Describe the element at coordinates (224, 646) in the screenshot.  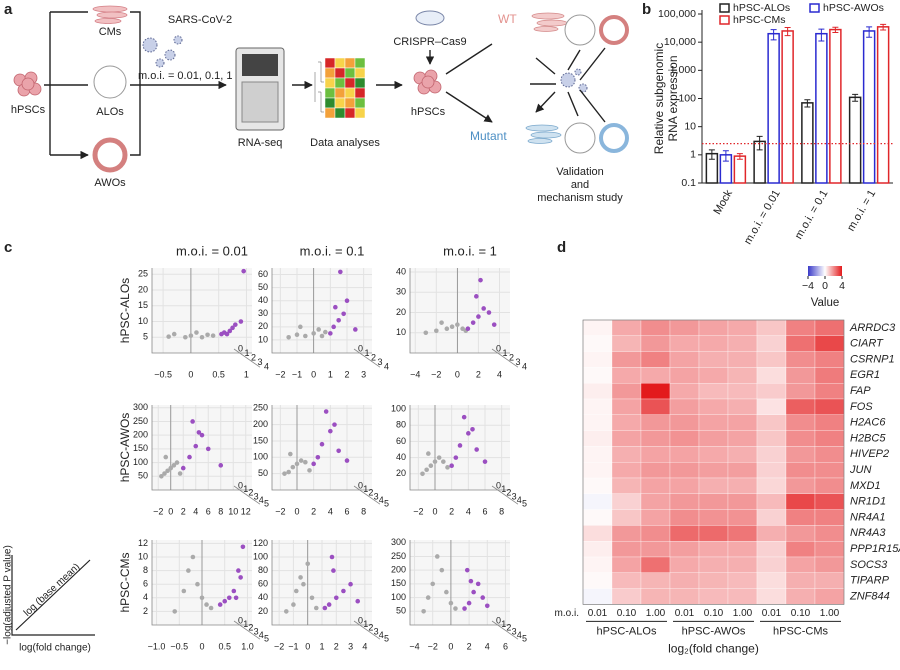
I see `x-tick-label: 0.5` at that location.